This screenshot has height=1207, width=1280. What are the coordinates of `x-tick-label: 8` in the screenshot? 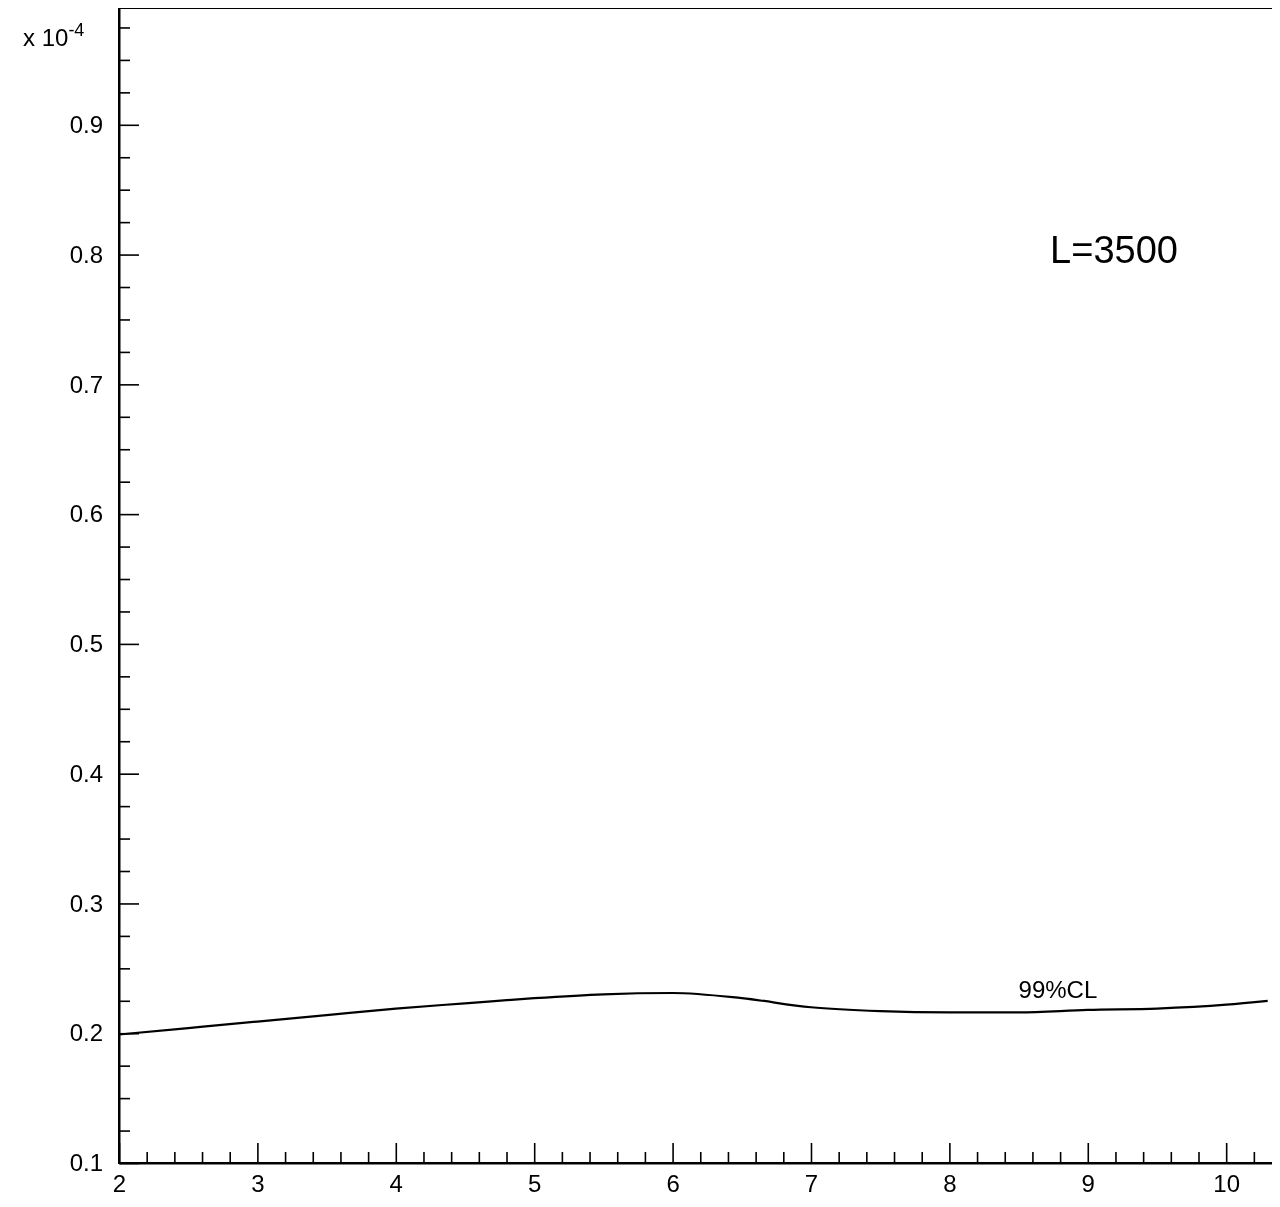 It's located at (950, 1184).